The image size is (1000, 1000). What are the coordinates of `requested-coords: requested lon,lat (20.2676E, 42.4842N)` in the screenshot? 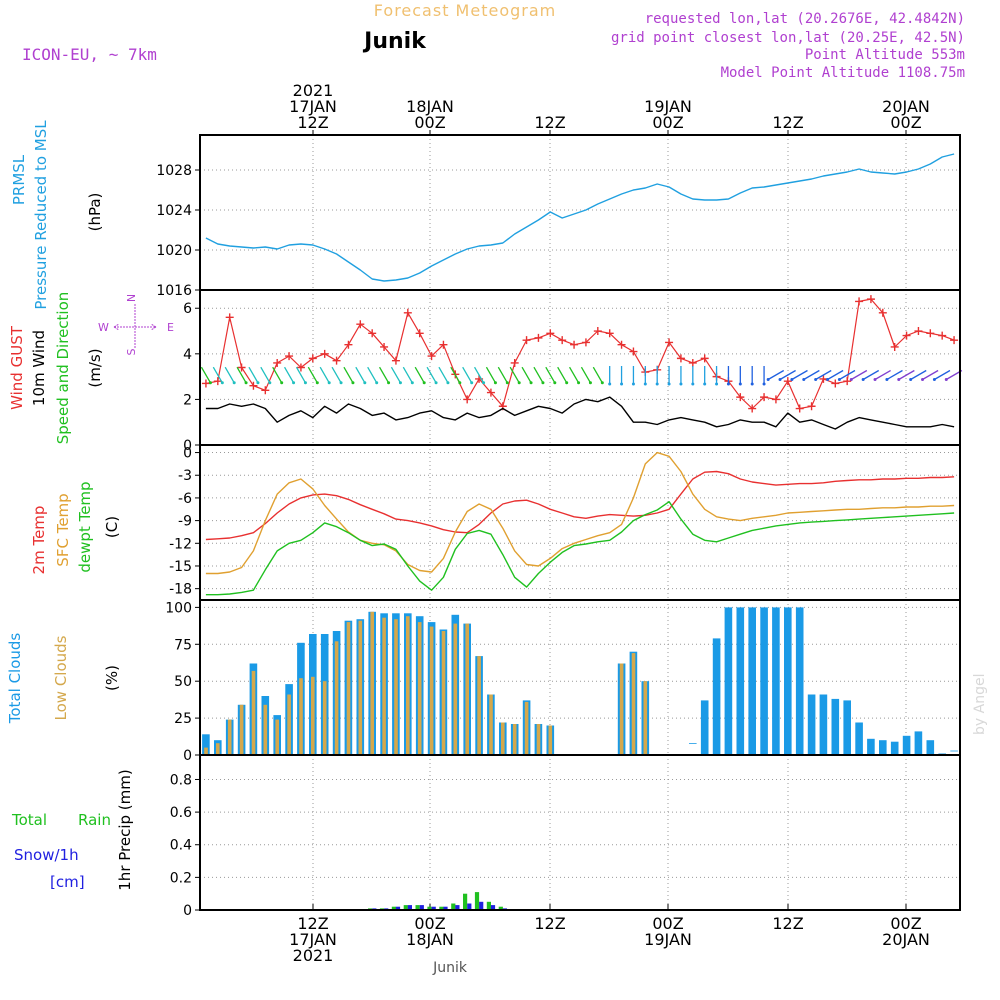 It's located at (805, 19).